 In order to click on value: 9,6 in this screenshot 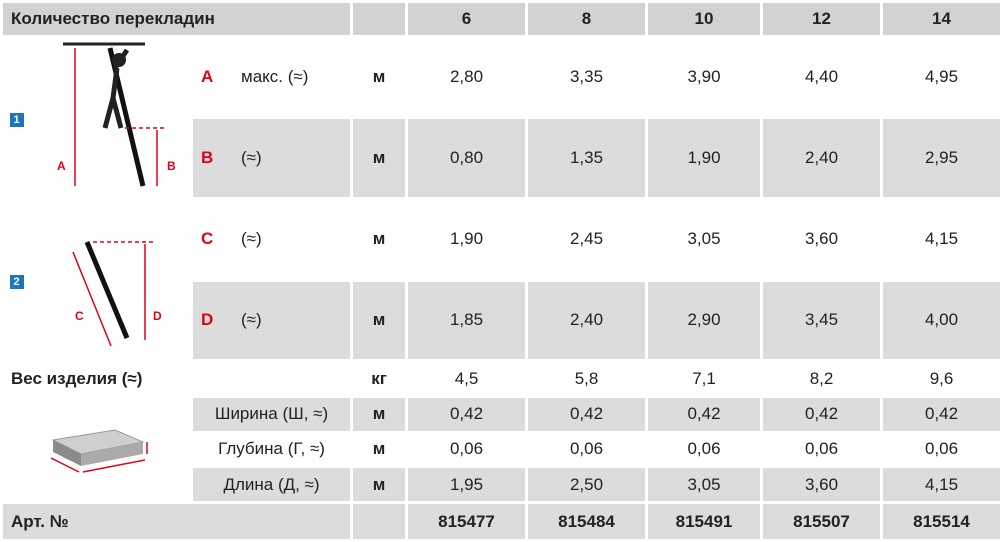, I will do `click(941, 379)`.